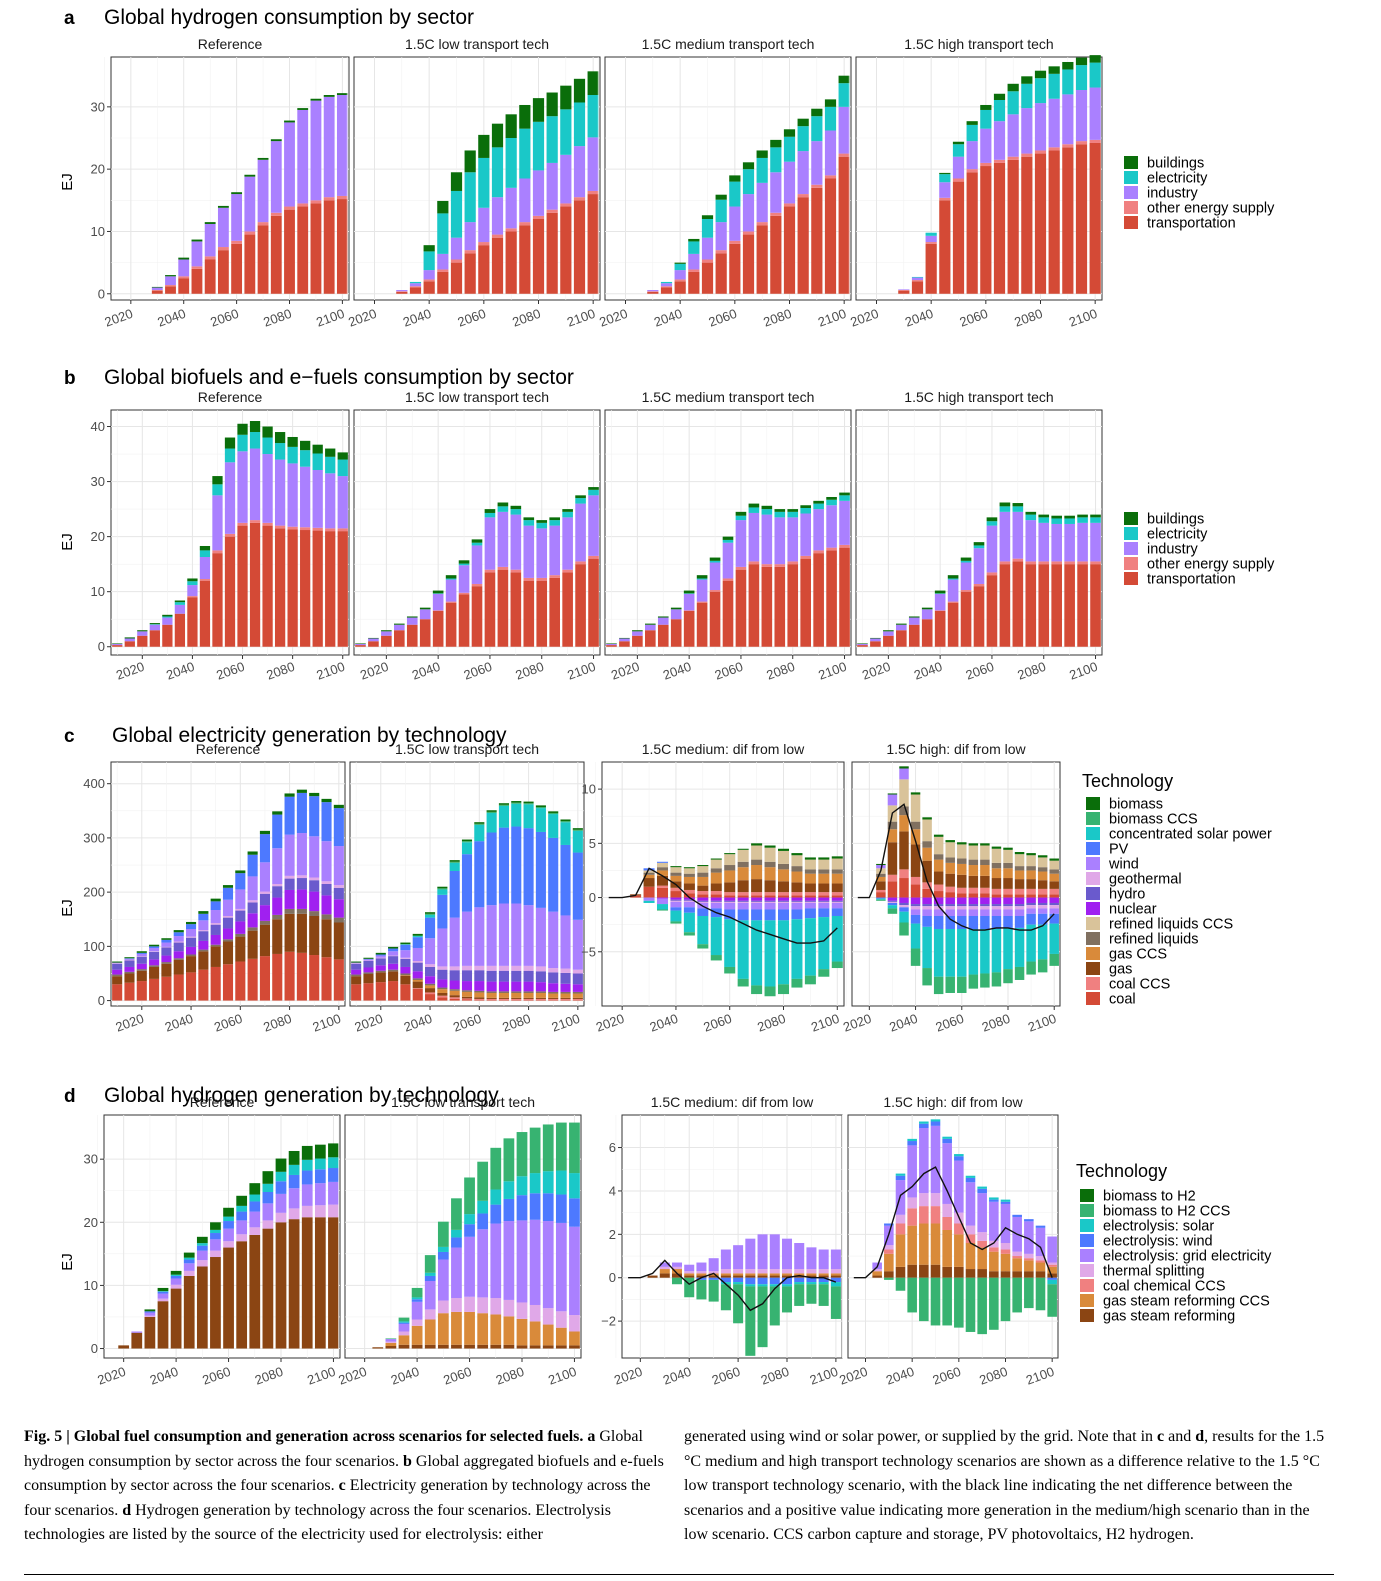 This screenshot has width=1381, height=1581. I want to click on panel-a-facet-2-bar-2085-buildings, so click(552, 104).